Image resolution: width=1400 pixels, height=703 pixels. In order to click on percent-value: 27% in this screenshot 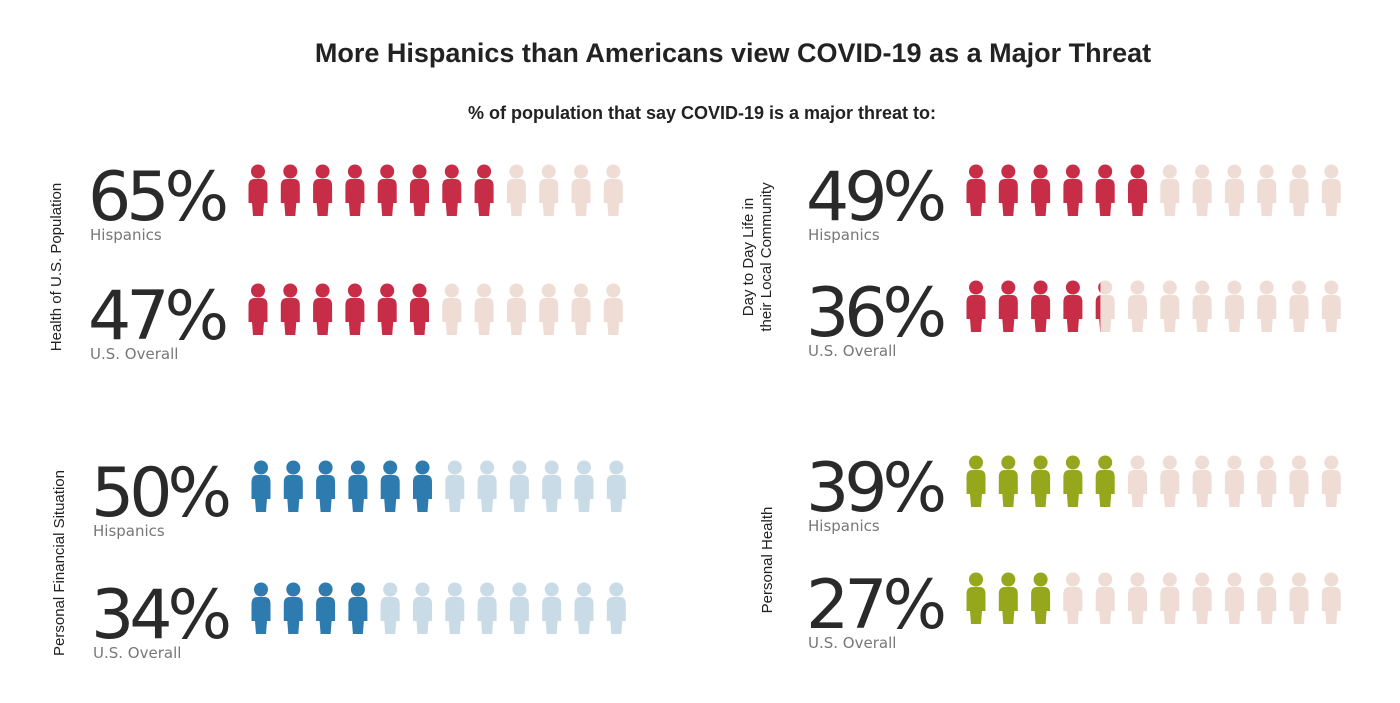, I will do `click(876, 605)`.